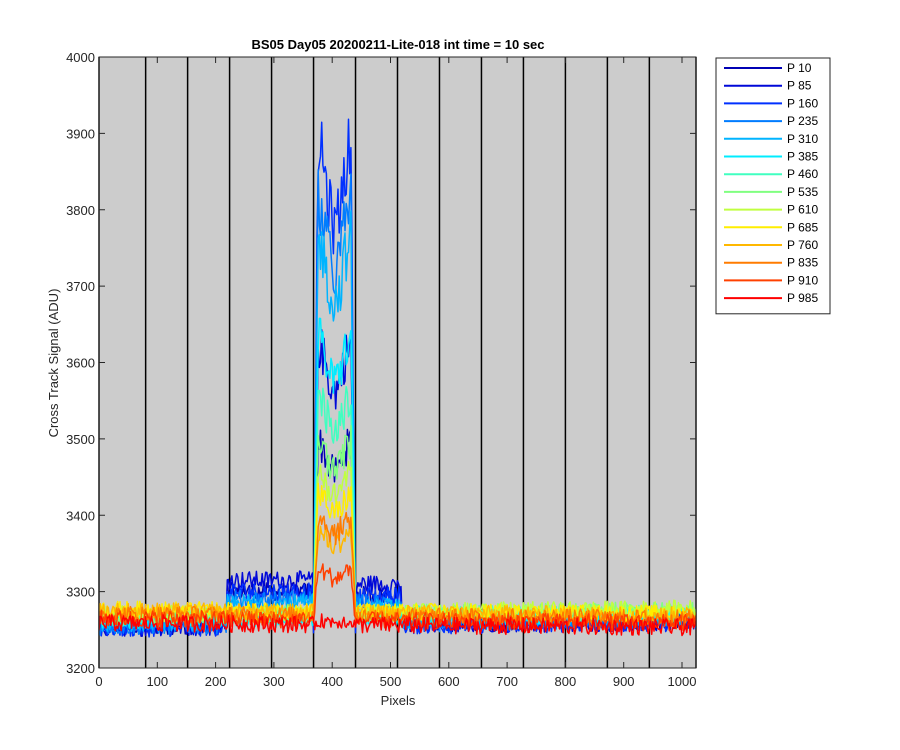 The width and height of the screenshot is (900, 750). I want to click on legend-label-p-235: P 235, so click(802, 121).